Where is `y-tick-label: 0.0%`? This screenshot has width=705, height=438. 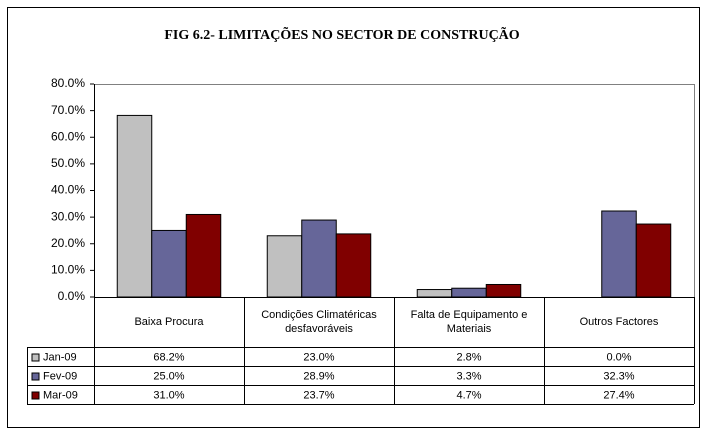
y-tick-label: 0.0% is located at coordinates (72, 296).